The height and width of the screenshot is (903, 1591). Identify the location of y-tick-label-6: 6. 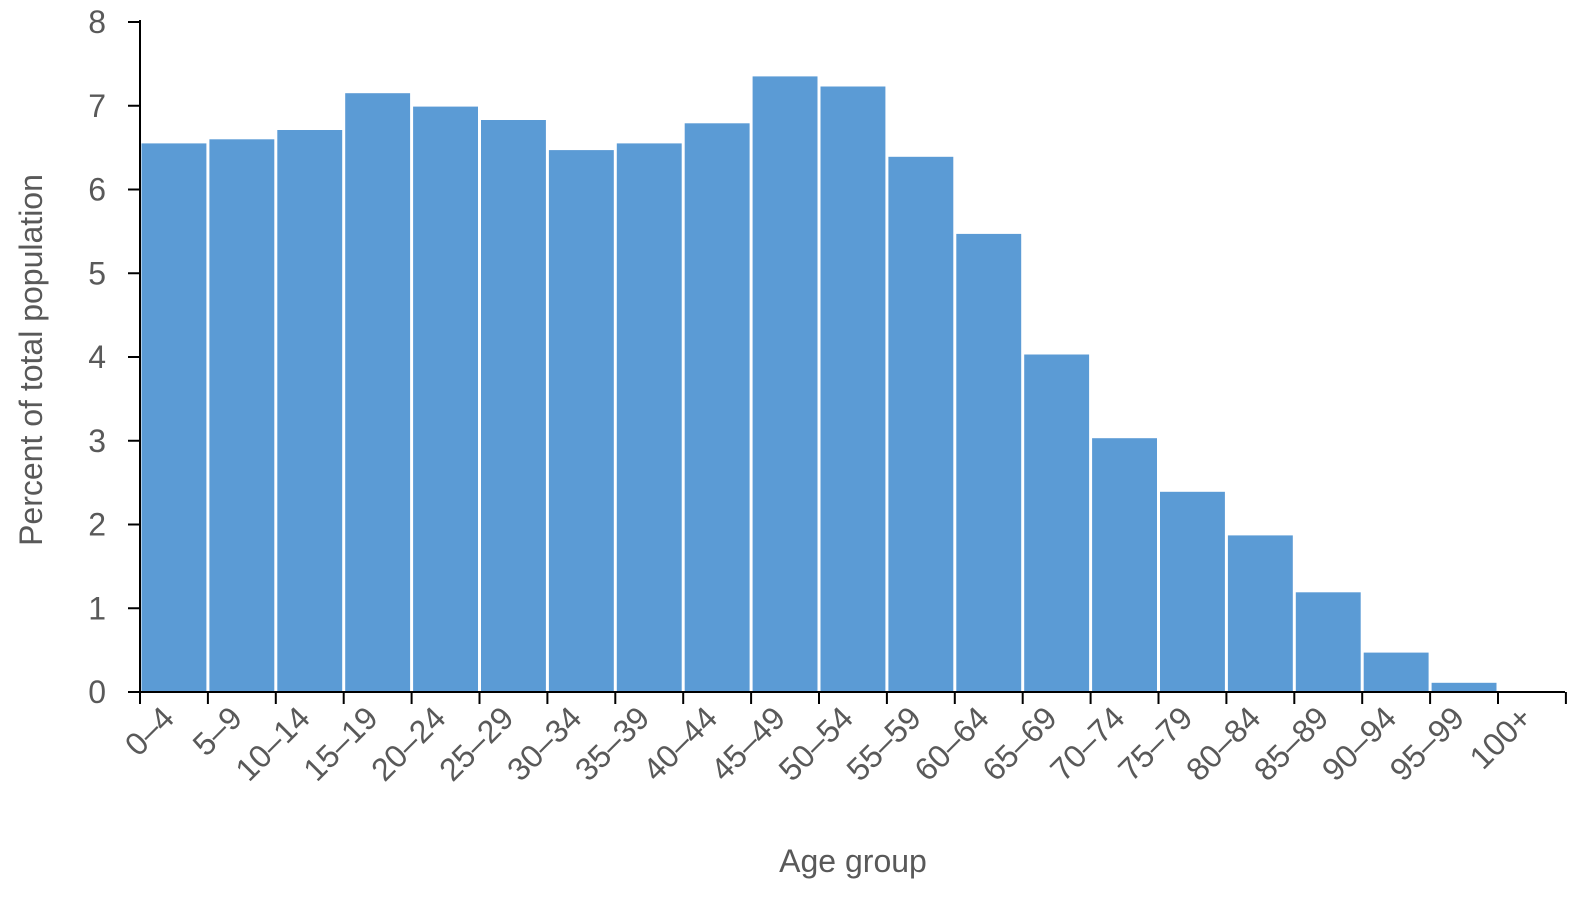
(97, 190).